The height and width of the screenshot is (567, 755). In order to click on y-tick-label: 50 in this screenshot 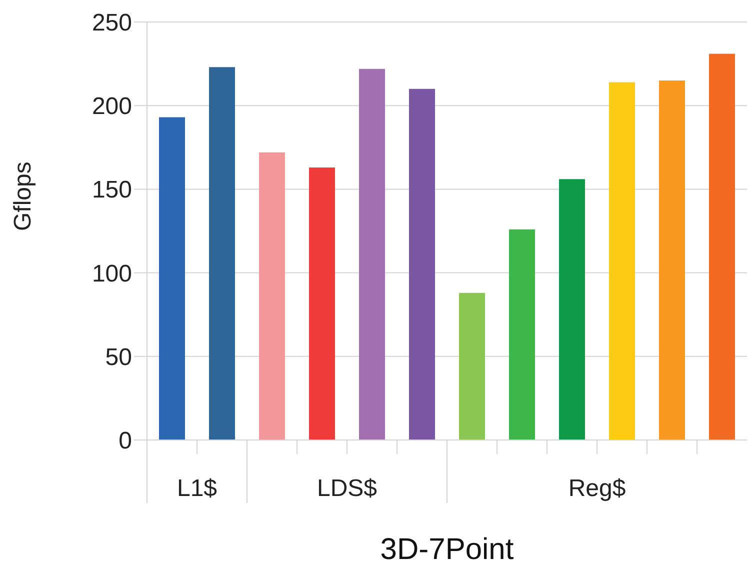, I will do `click(118, 357)`.